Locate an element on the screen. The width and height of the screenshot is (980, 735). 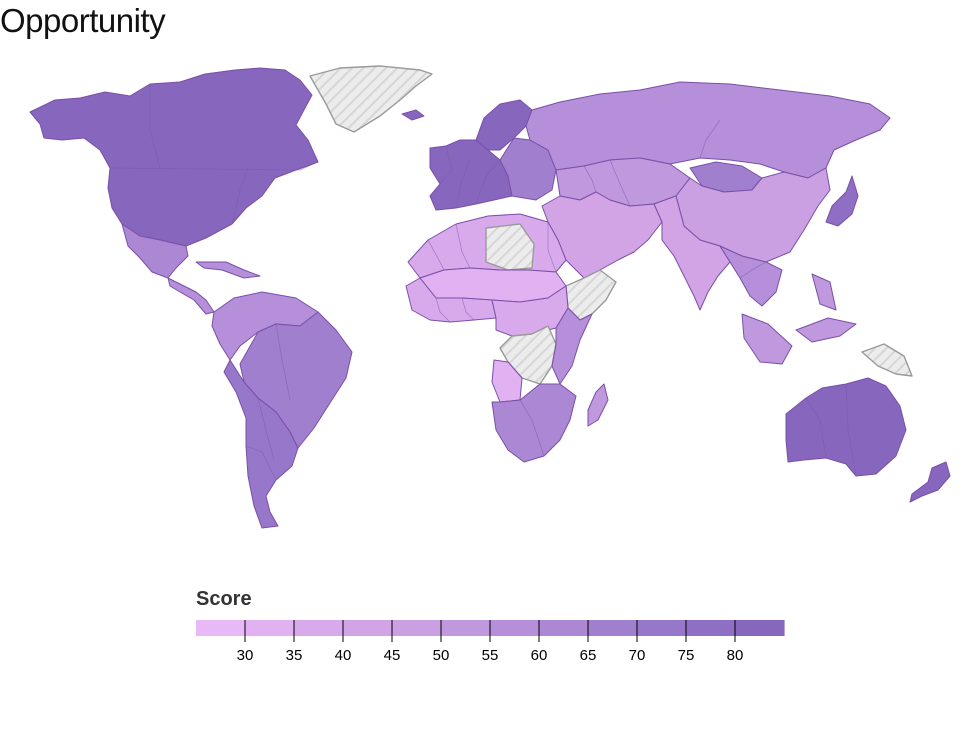
region-mexico is located at coordinates (155, 251).